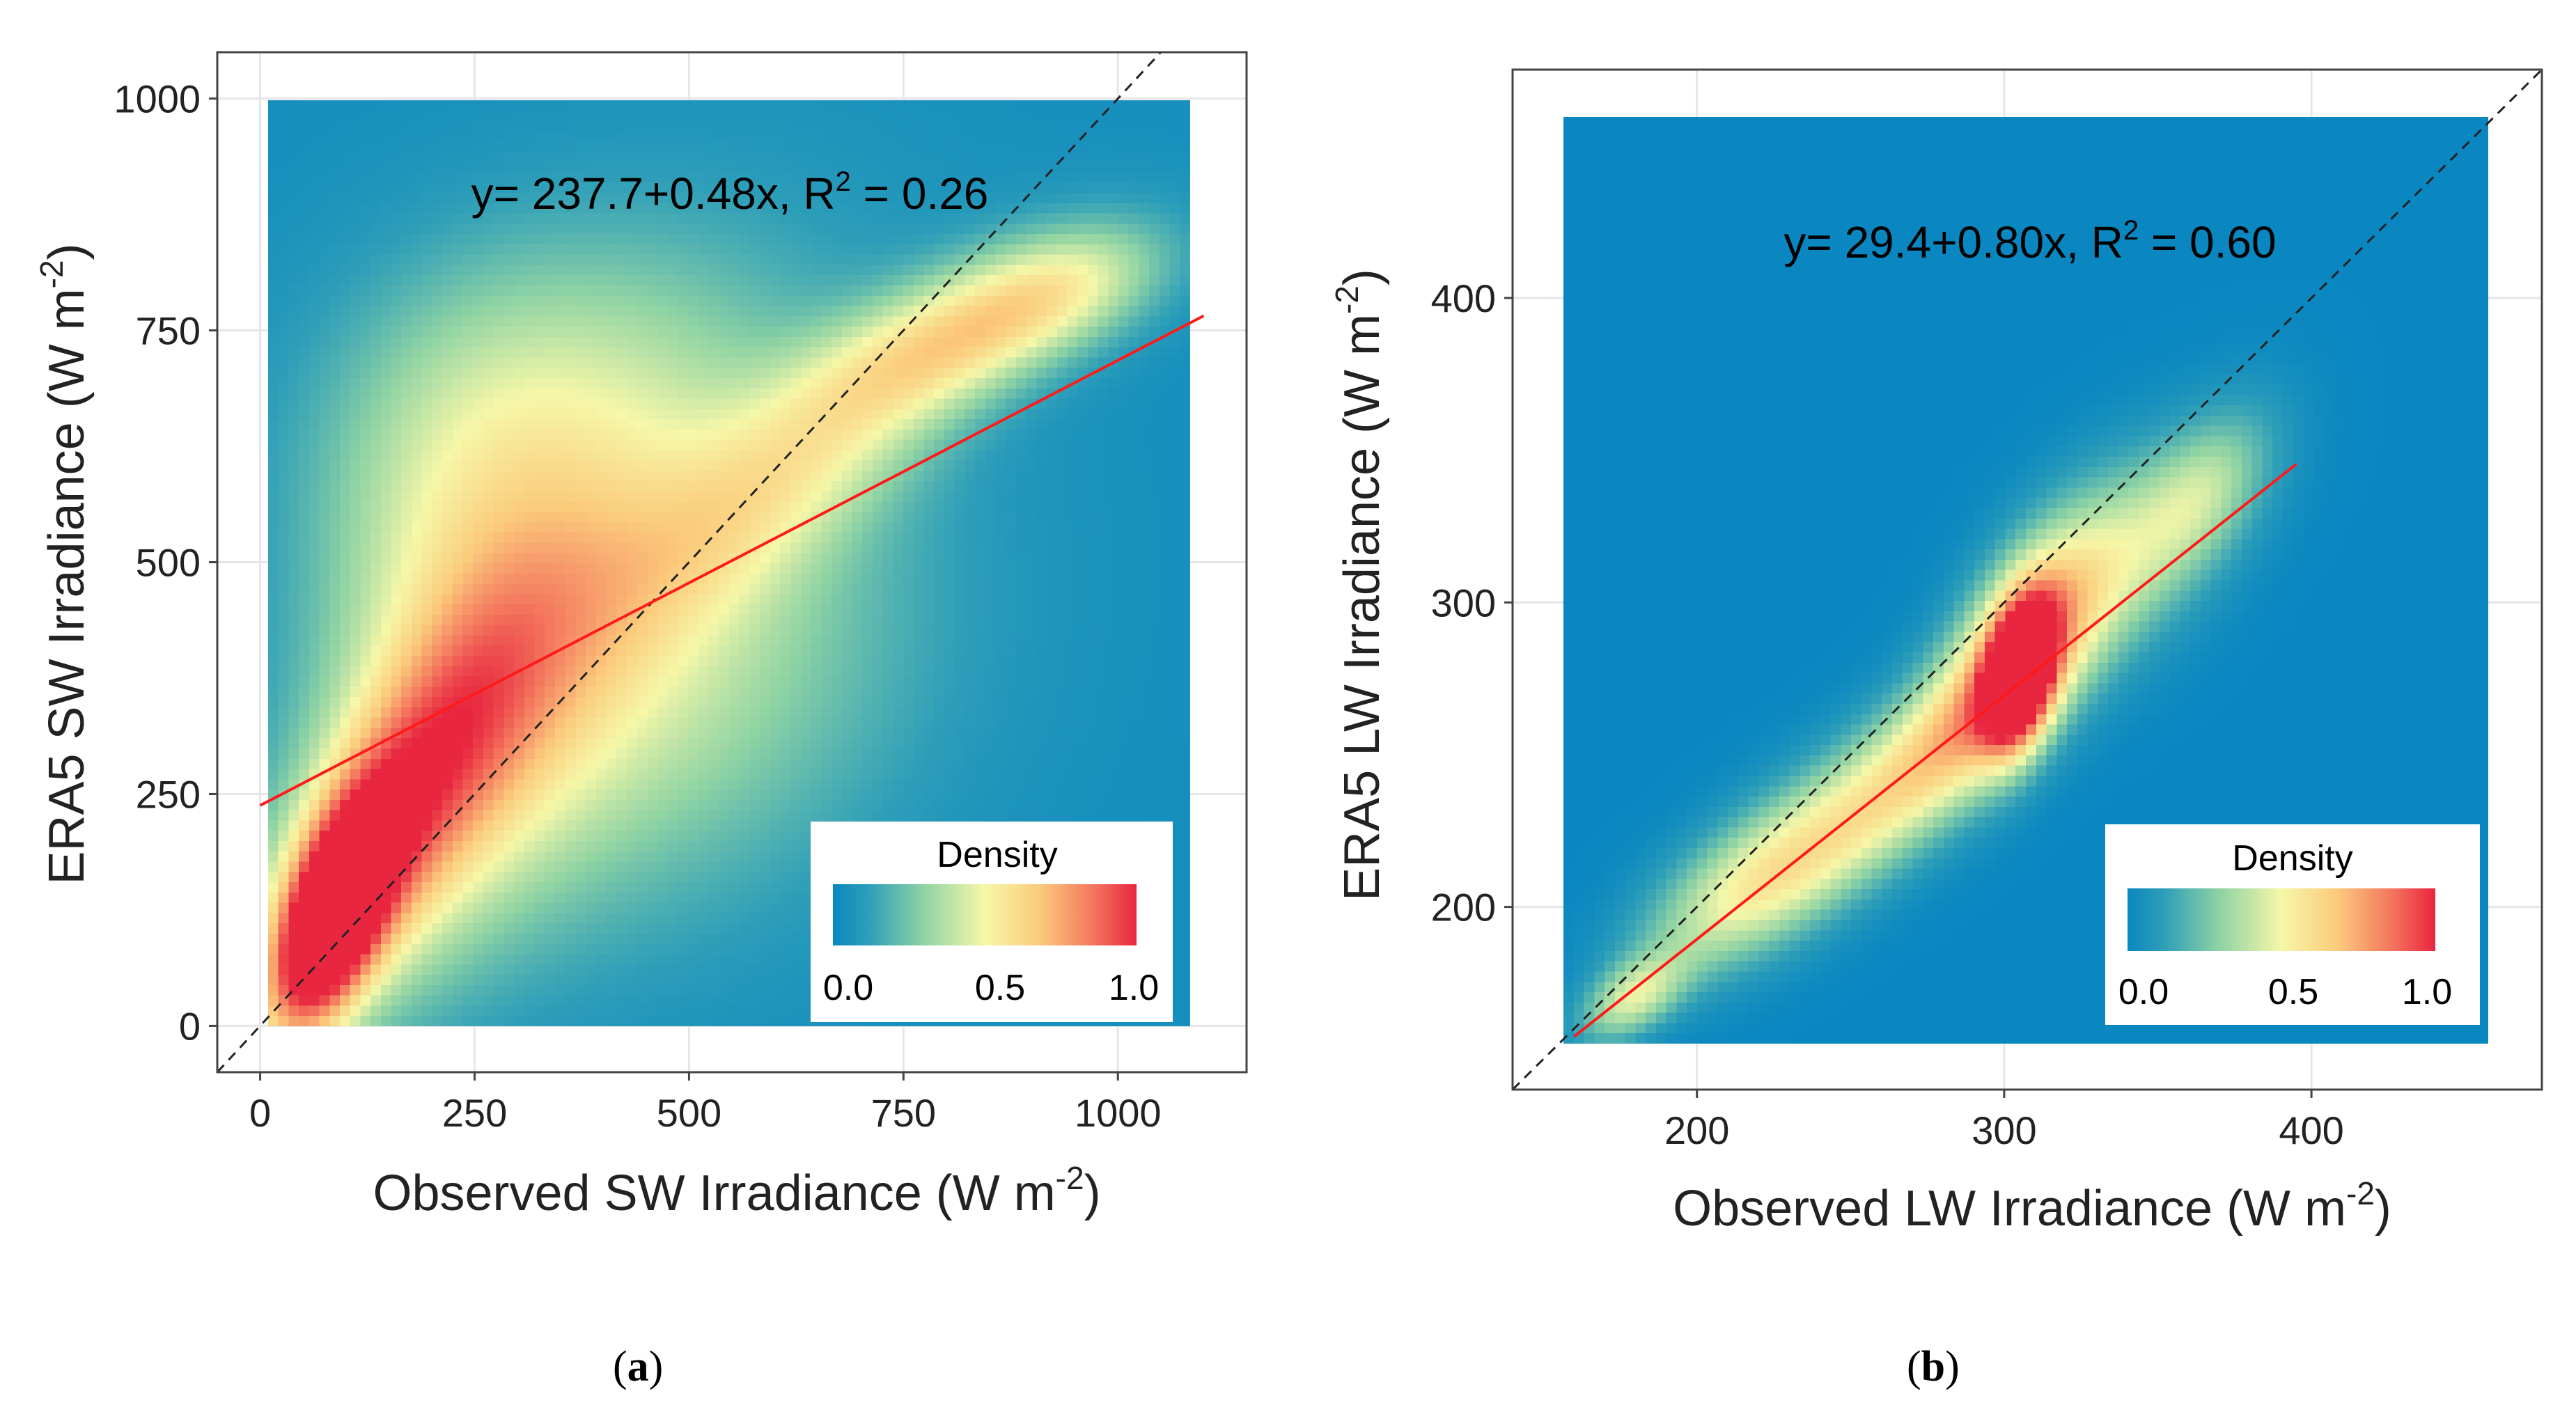 The width and height of the screenshot is (2576, 1421). I want to click on y-axis-ticks: 200 300 400, so click(1472, 603).